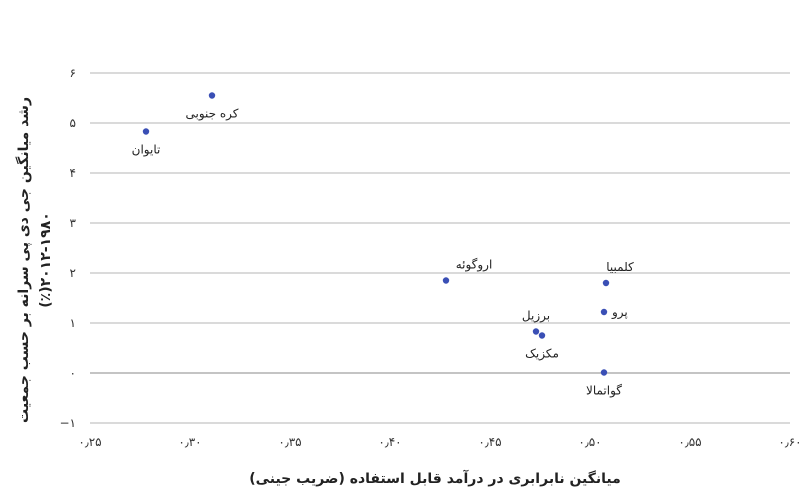 This screenshot has width=810, height=500. I want to click on x-tick-label: ۰٫۴۵, so click(489, 442).